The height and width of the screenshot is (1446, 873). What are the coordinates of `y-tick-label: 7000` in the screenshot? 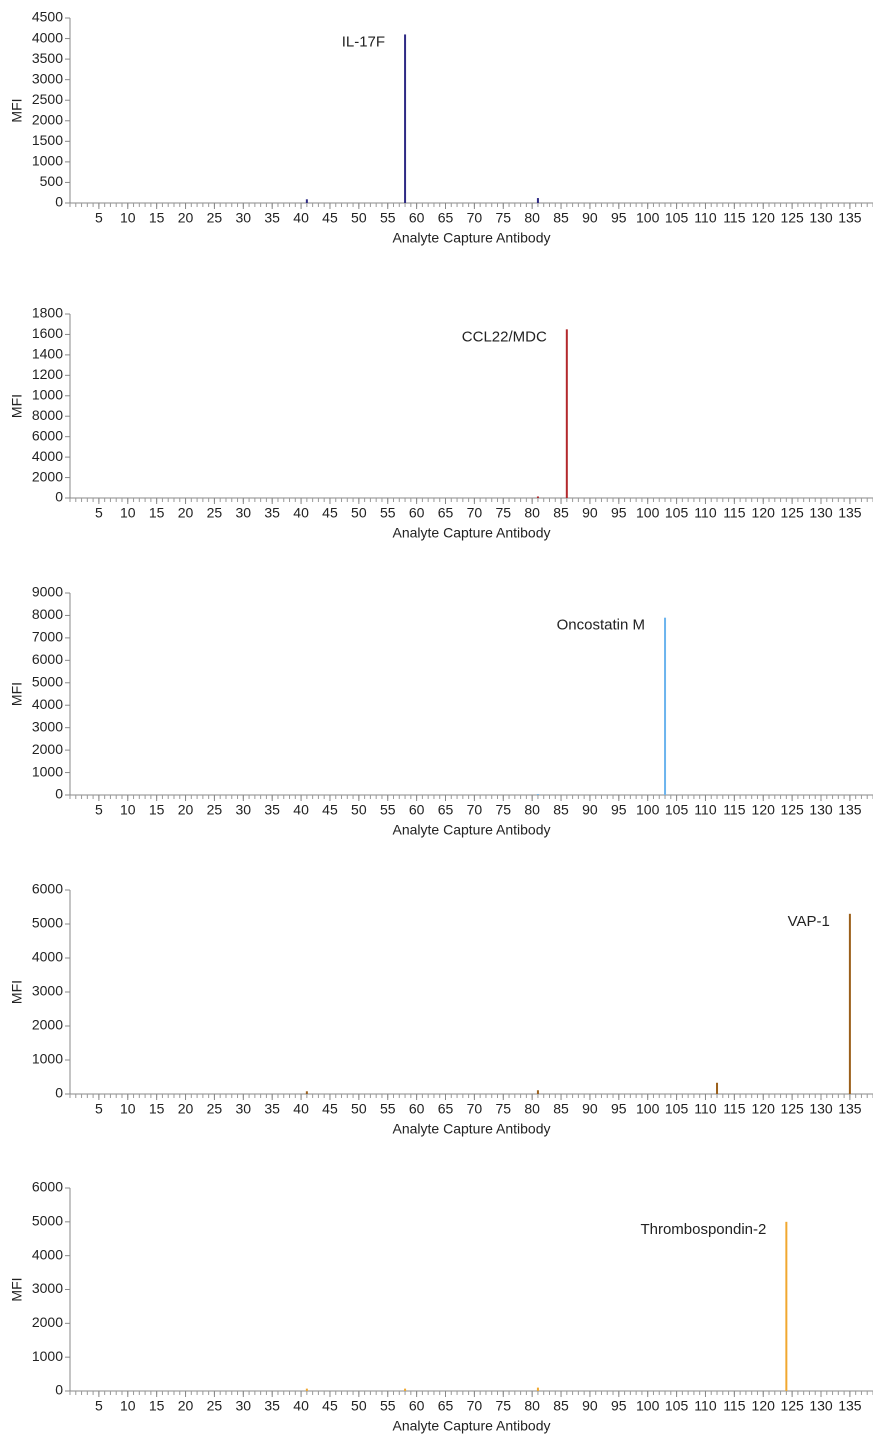 It's located at (47, 637).